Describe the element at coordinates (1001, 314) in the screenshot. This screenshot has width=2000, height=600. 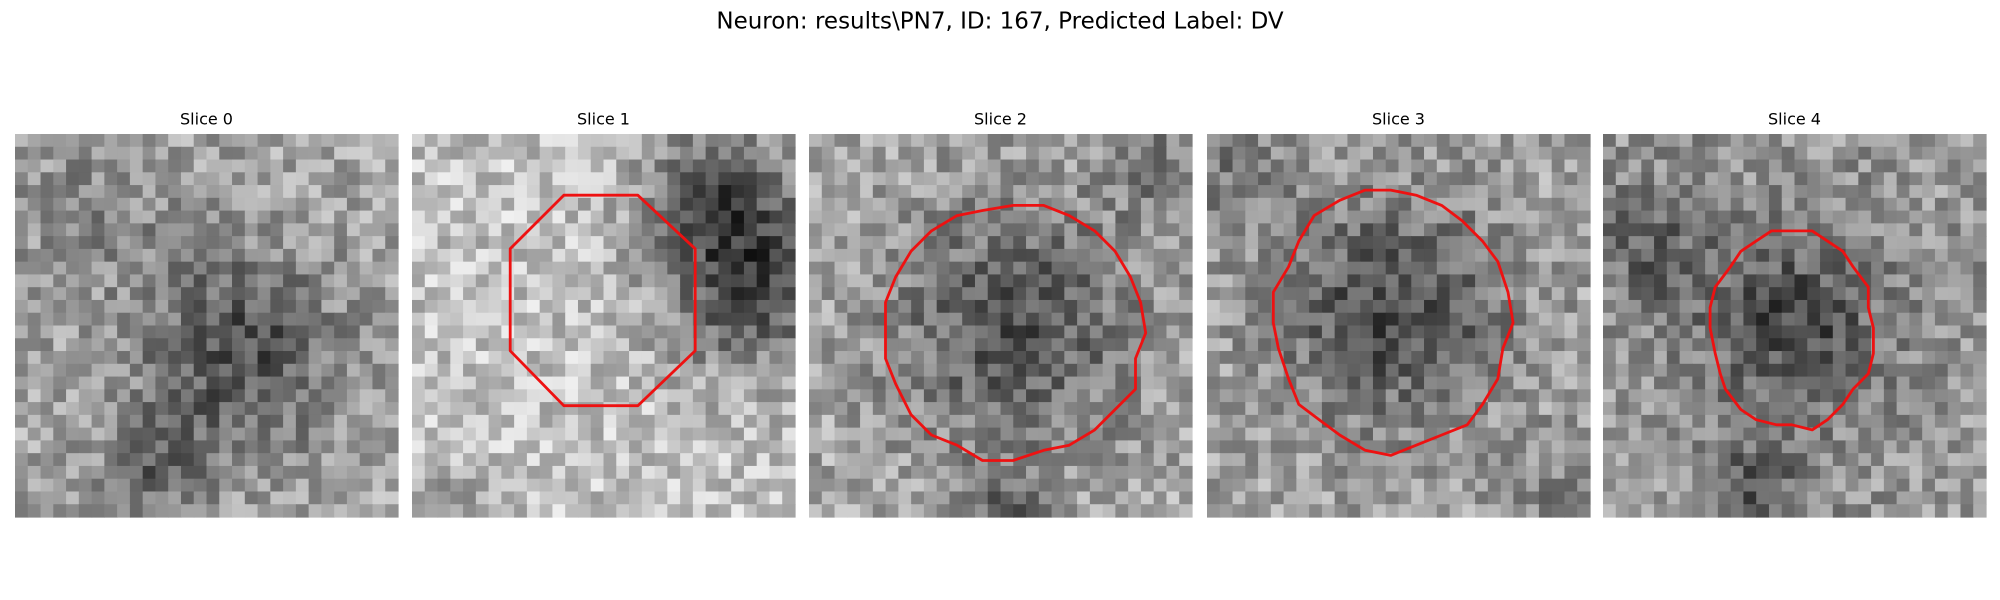
I see `slice-panel: Slice 2` at that location.